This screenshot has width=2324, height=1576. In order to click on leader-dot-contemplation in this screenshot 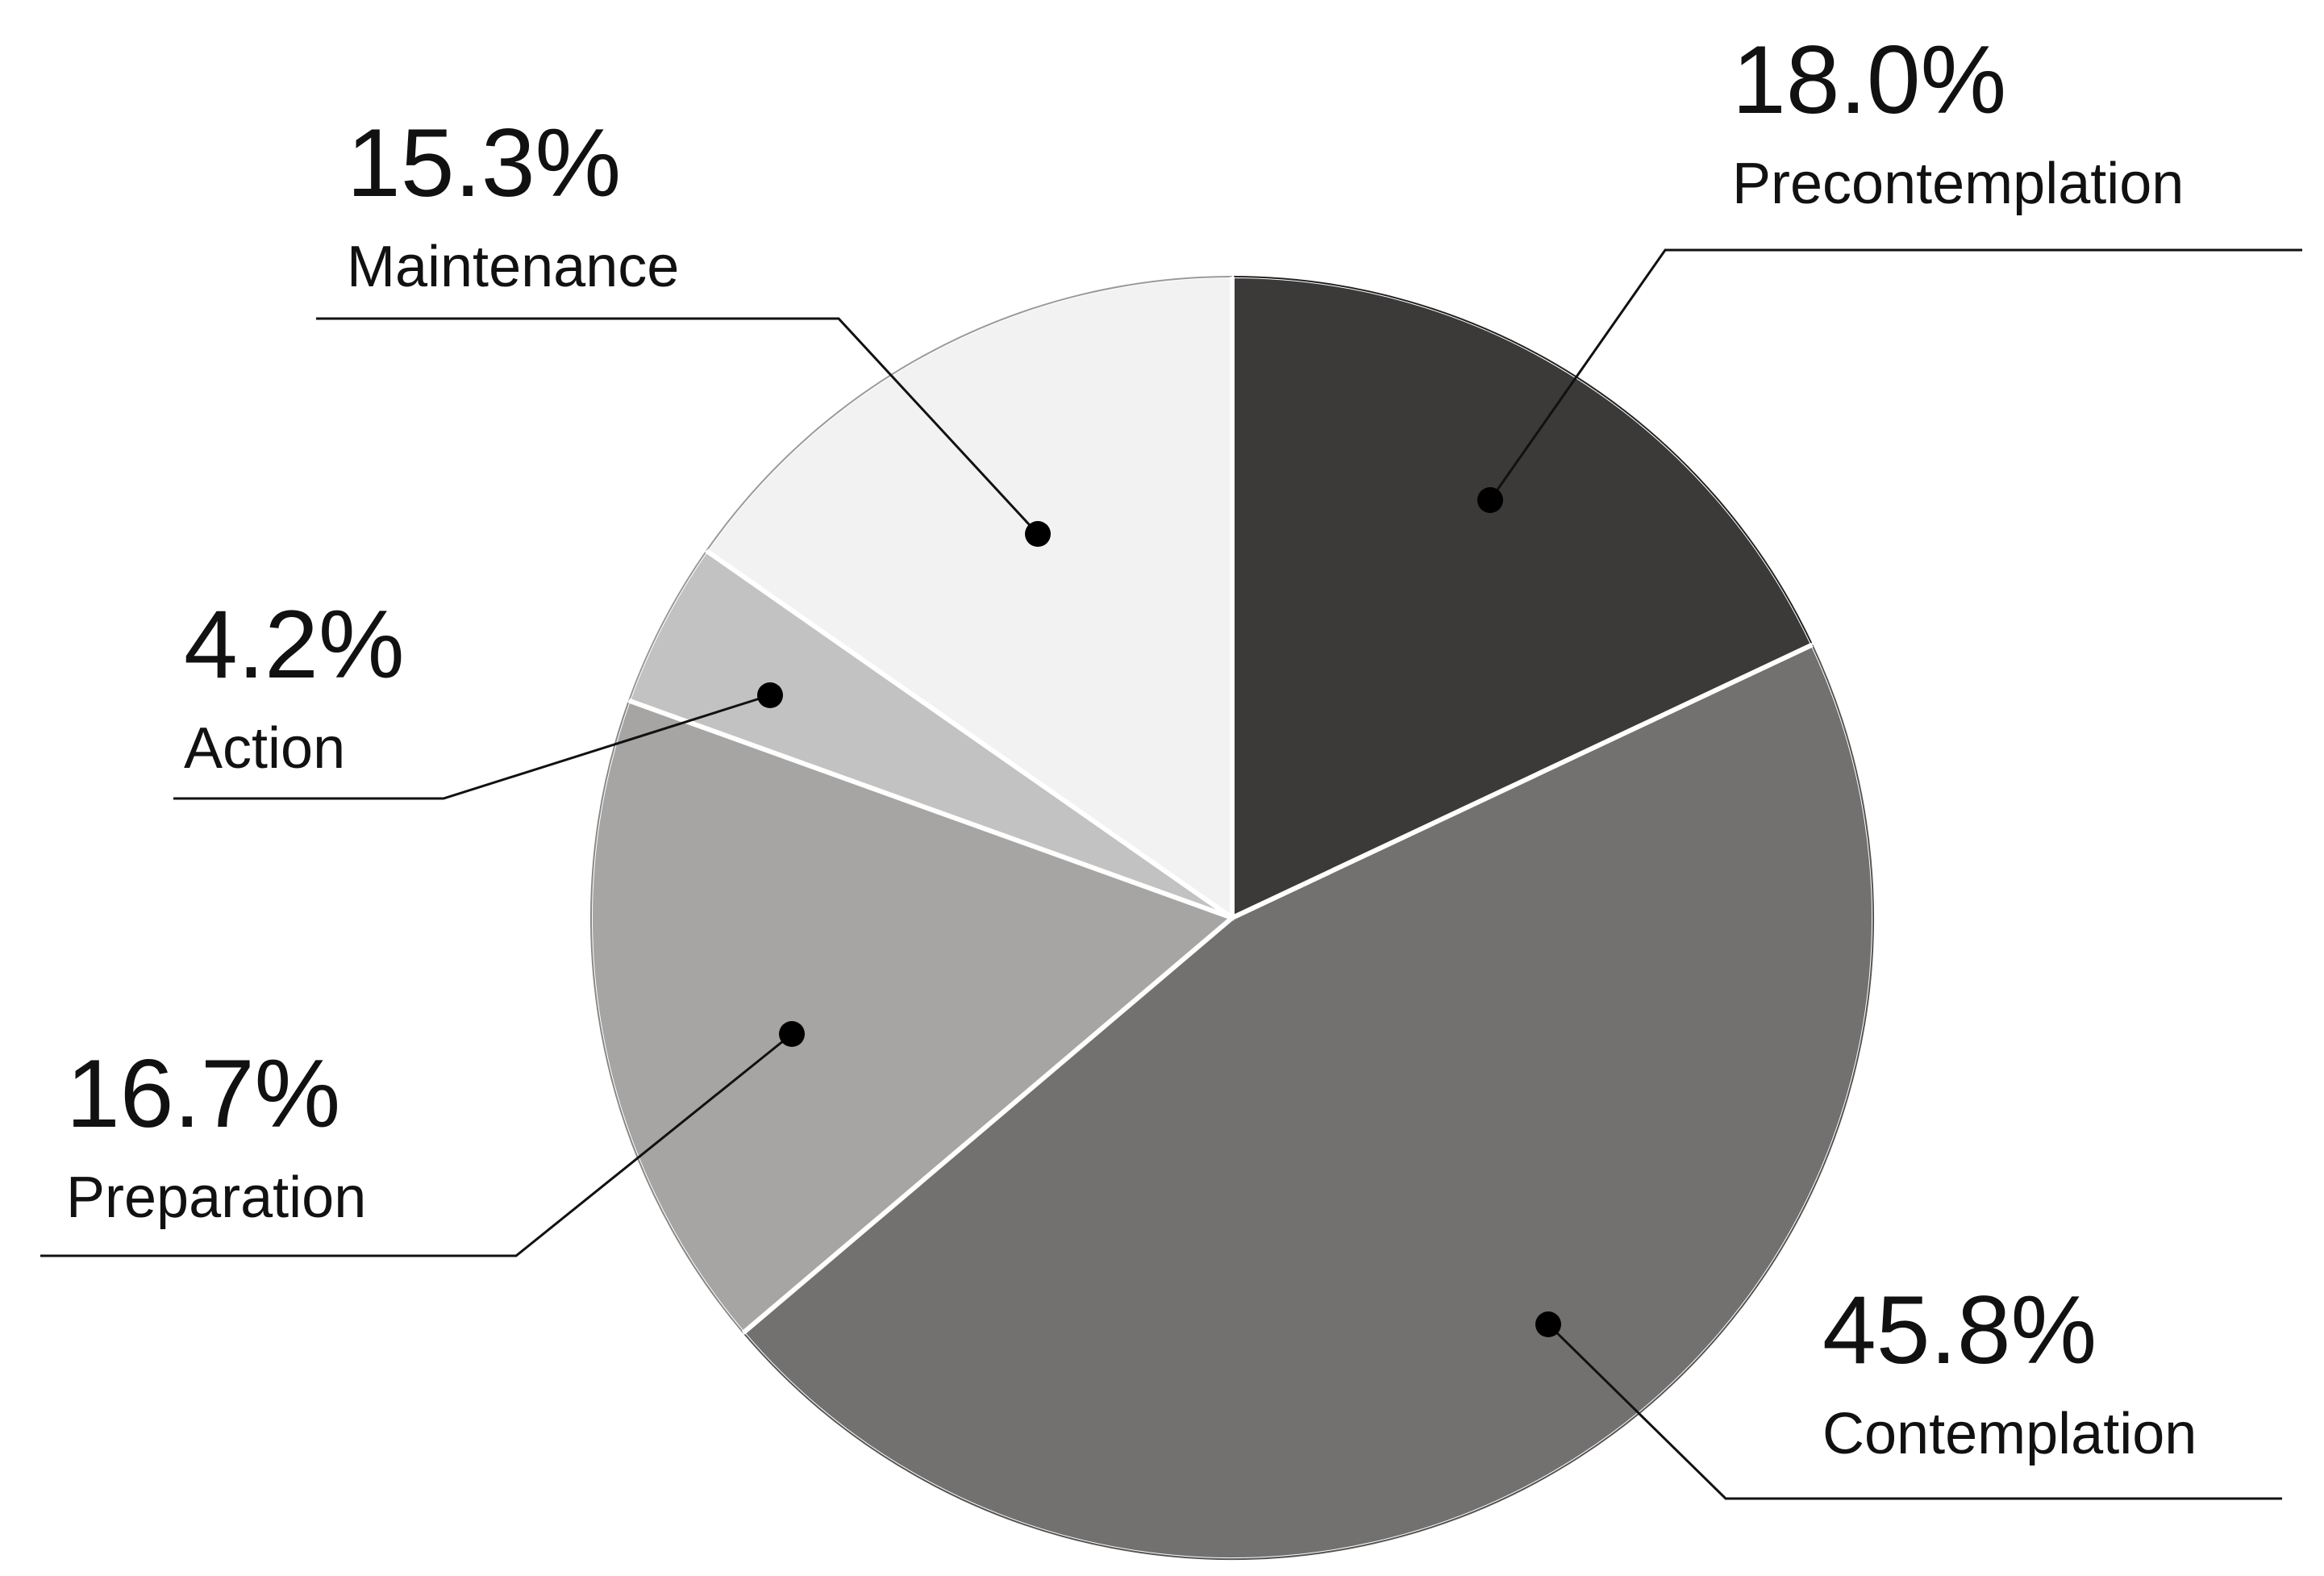, I will do `click(1548, 1324)`.